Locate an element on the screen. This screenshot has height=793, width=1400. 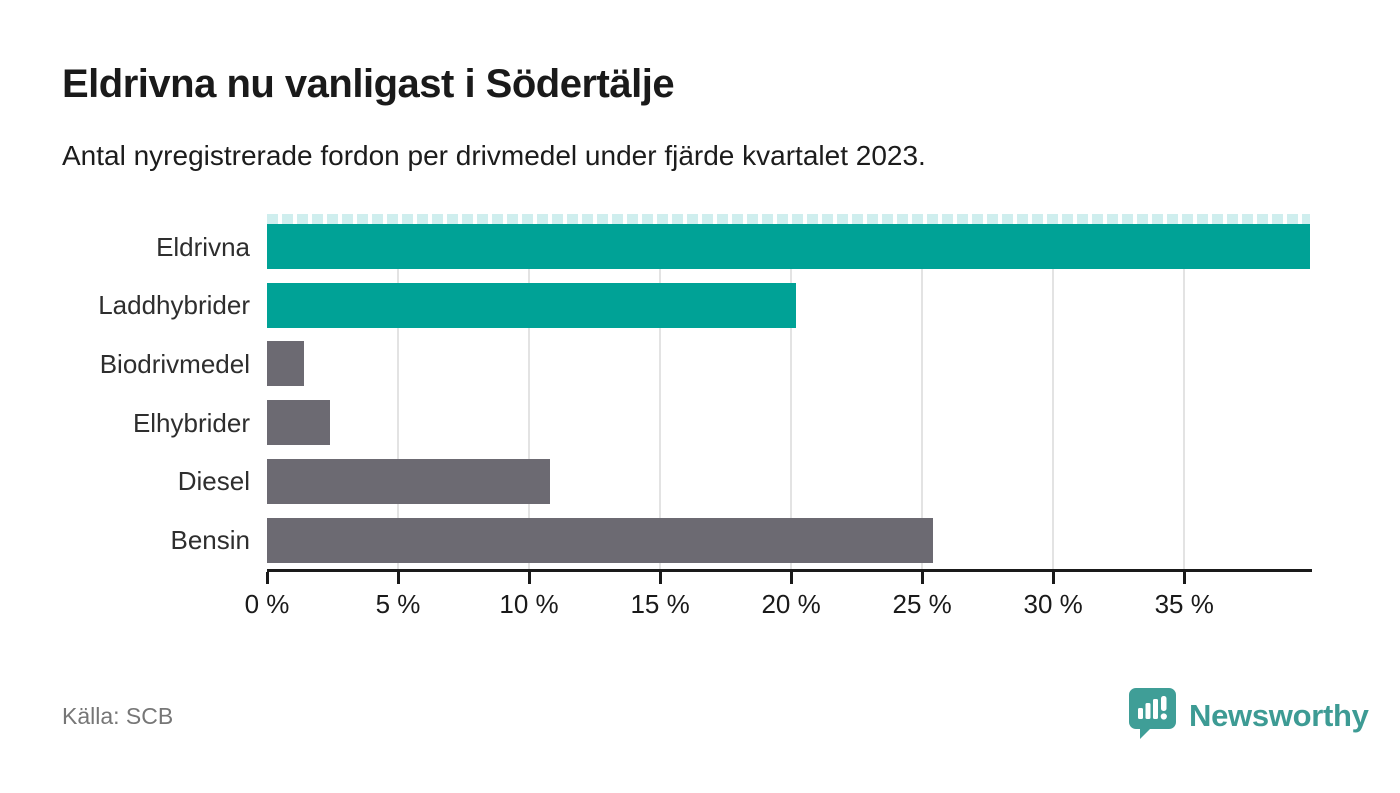
newsworthy-wordmark: Newsworthy is located at coordinates (1279, 715).